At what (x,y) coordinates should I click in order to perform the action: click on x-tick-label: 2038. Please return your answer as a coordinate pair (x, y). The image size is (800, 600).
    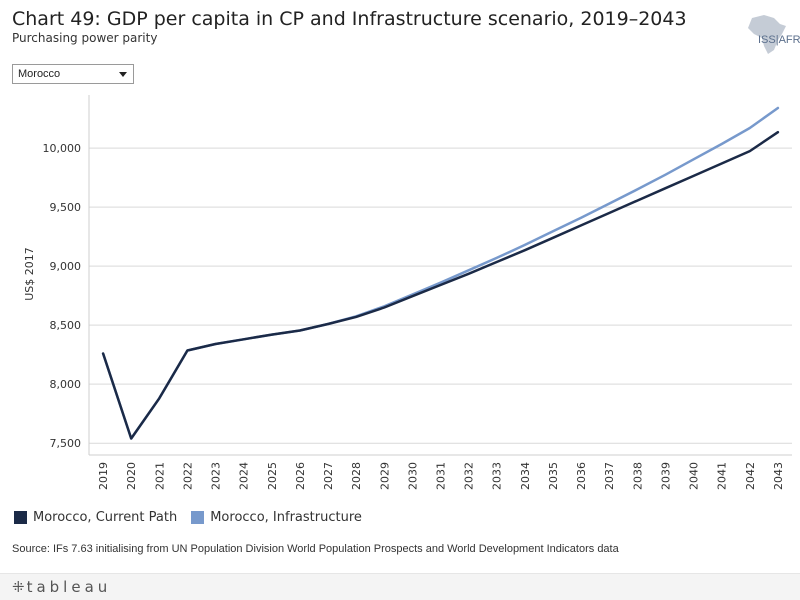
    Looking at the image, I should click on (637, 476).